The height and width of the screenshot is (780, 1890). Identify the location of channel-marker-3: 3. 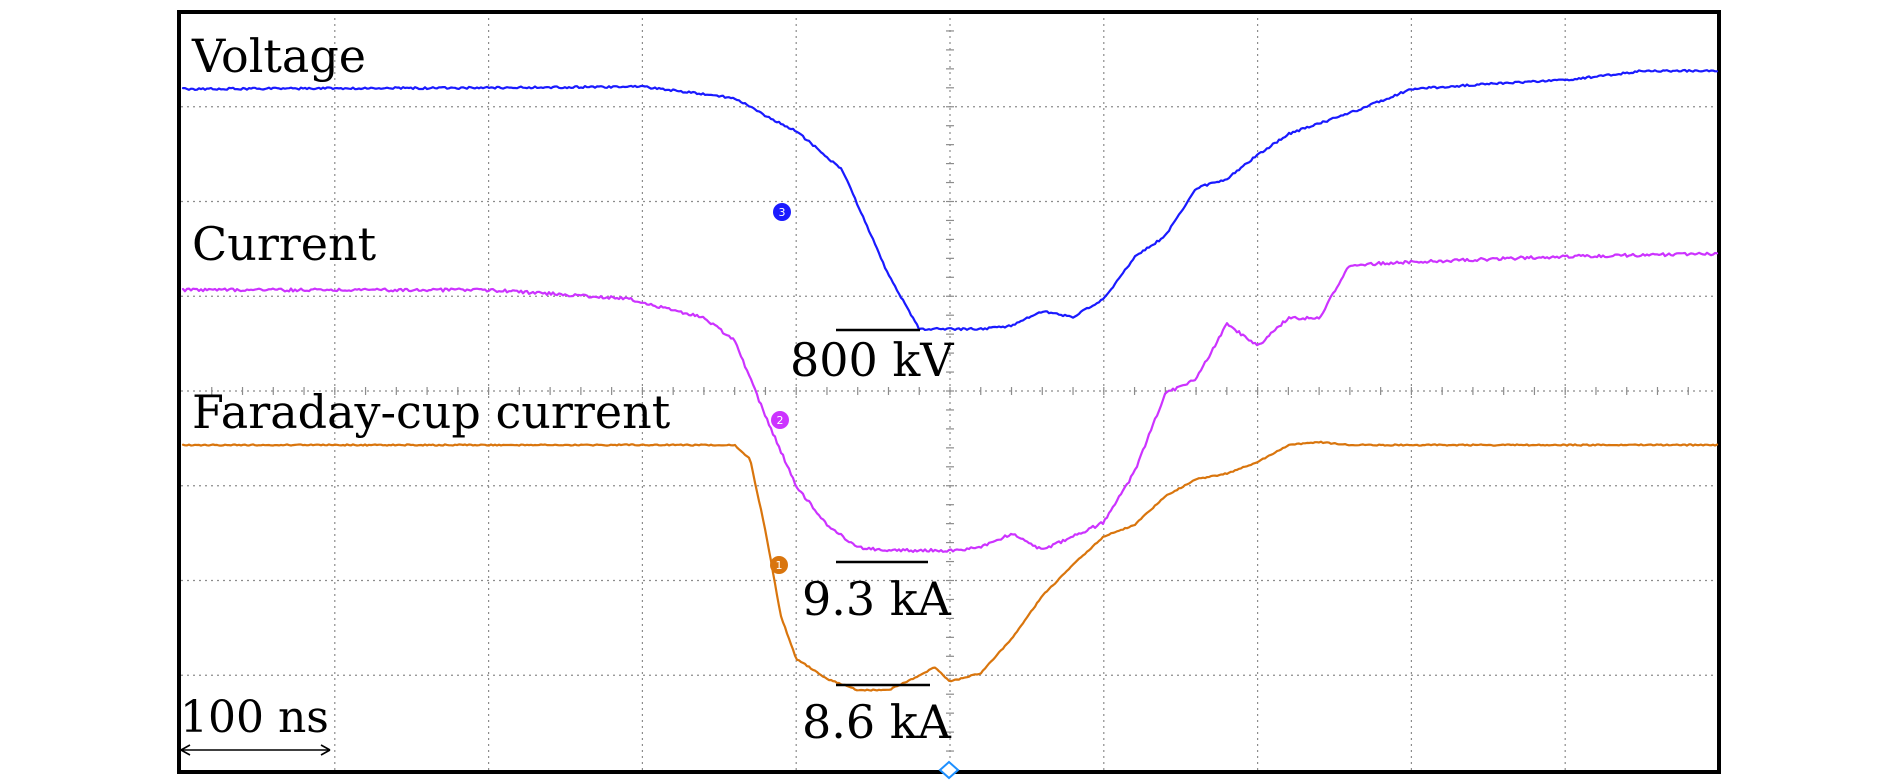
(782, 212).